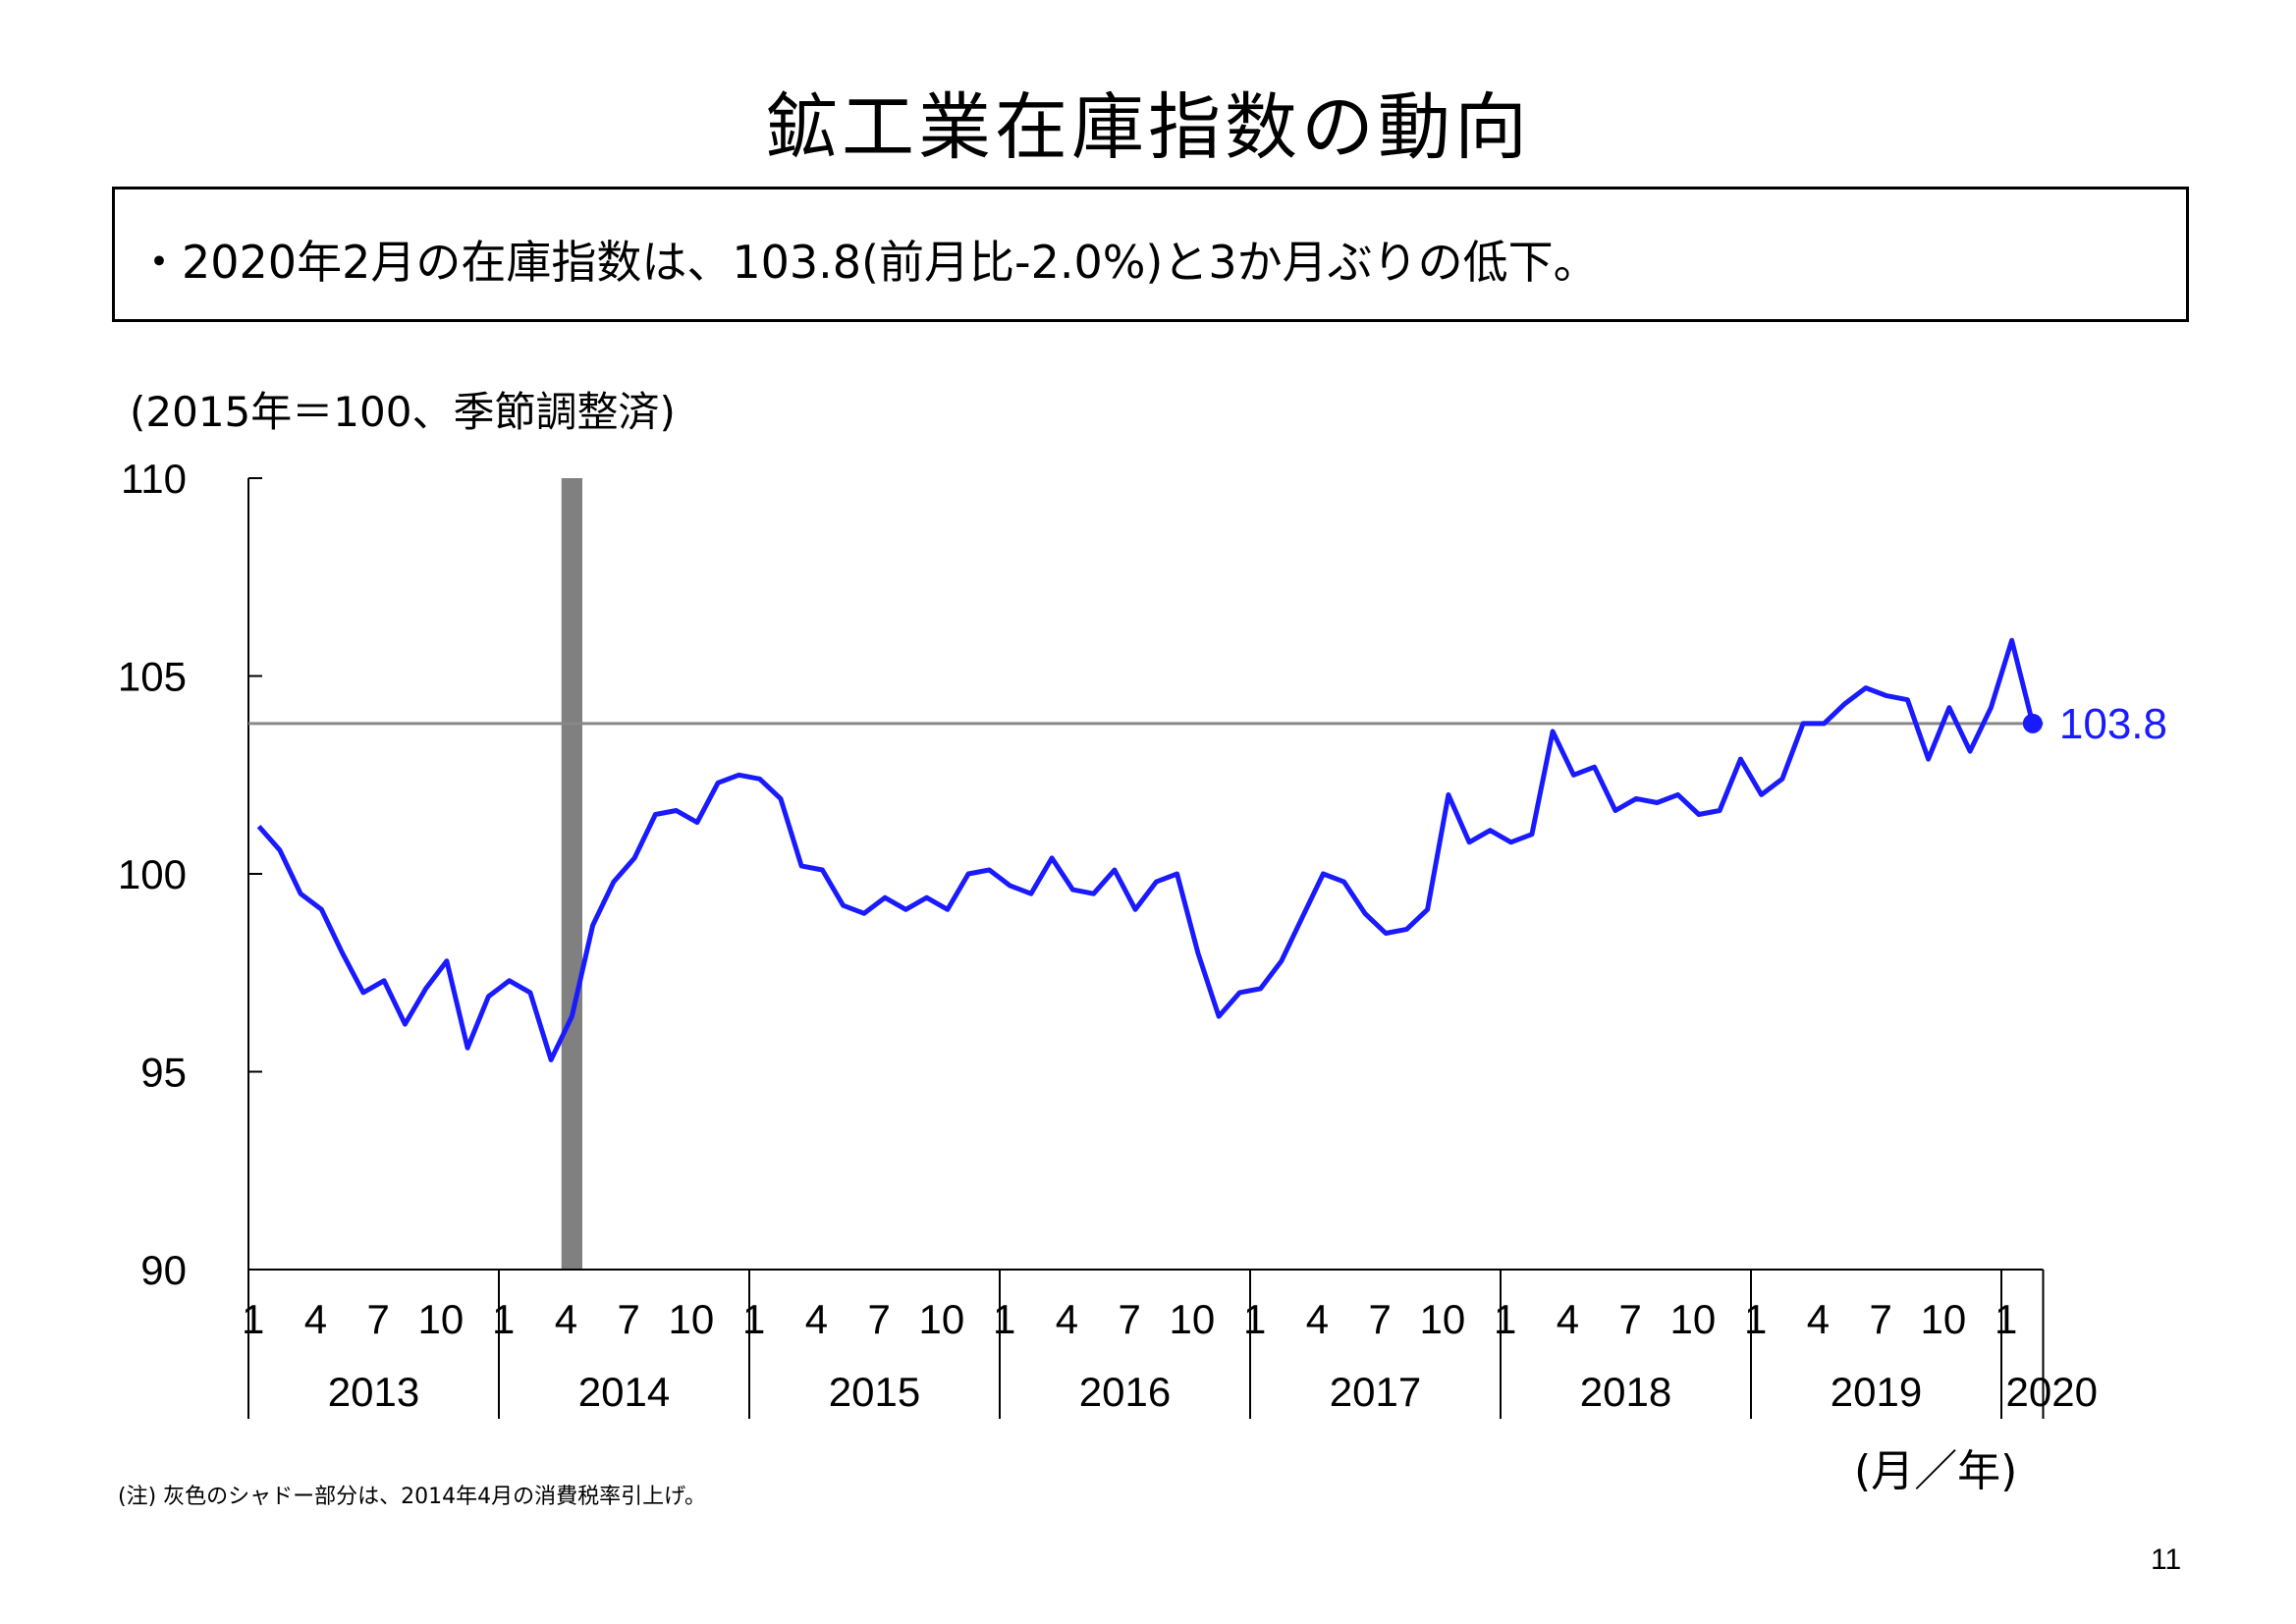 The image size is (2296, 1624). What do you see at coordinates (2166, 1559) in the screenshot?
I see `page-number: 11` at bounding box center [2166, 1559].